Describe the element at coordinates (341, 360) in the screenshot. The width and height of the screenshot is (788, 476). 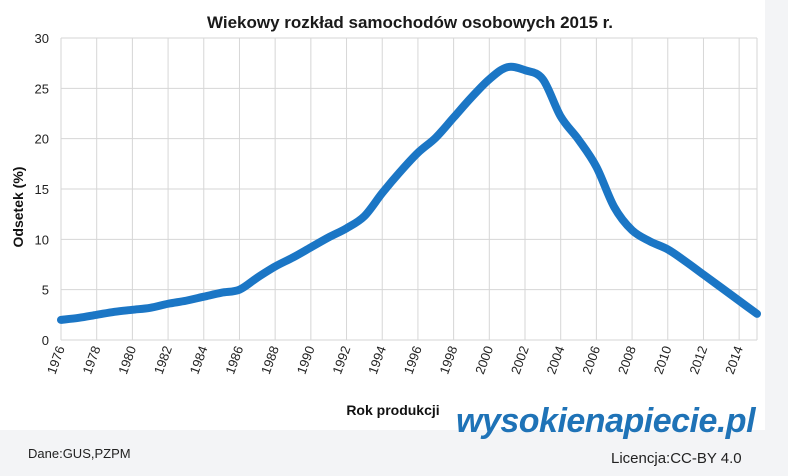
I see `x-tick-label: 1992` at that location.